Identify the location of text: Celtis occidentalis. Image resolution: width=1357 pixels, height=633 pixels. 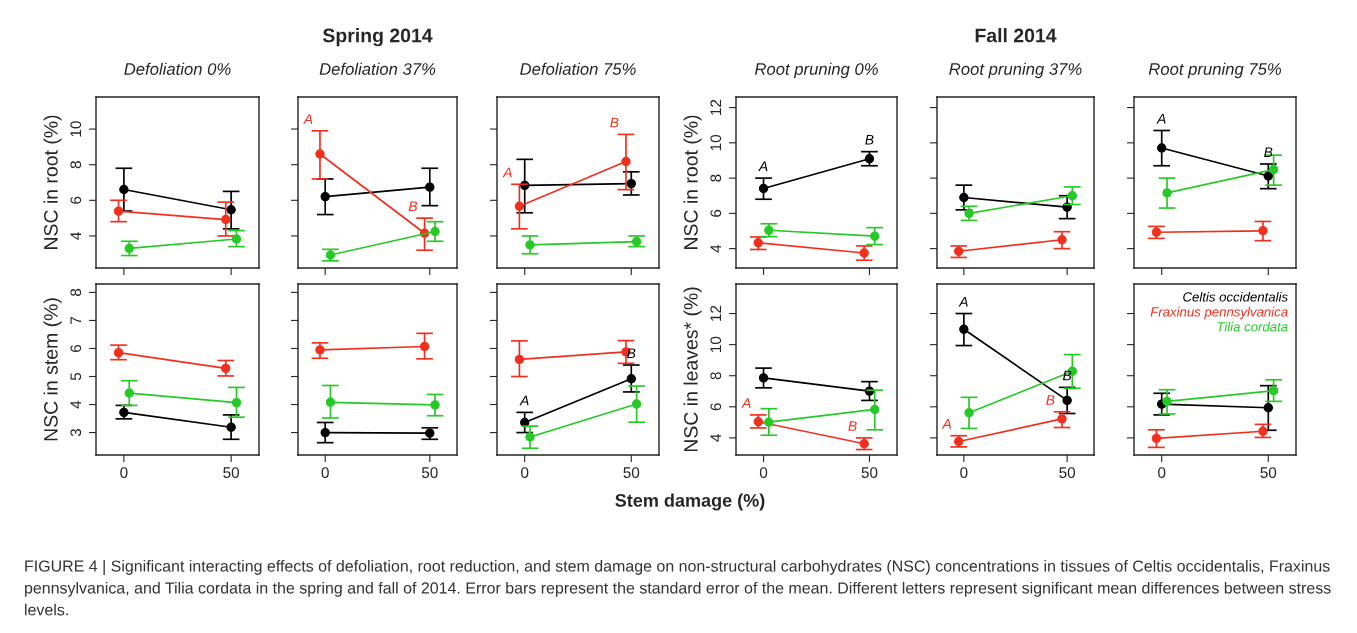
(1235, 296).